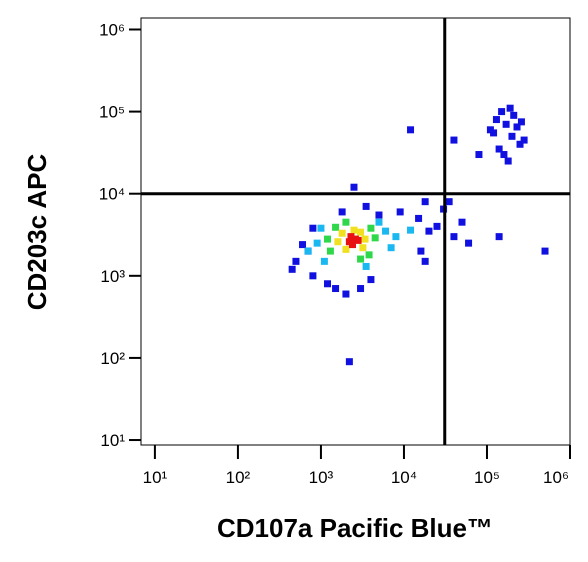  Describe the element at coordinates (112, 358) in the screenshot. I see `y-tick-label: 10²` at that location.